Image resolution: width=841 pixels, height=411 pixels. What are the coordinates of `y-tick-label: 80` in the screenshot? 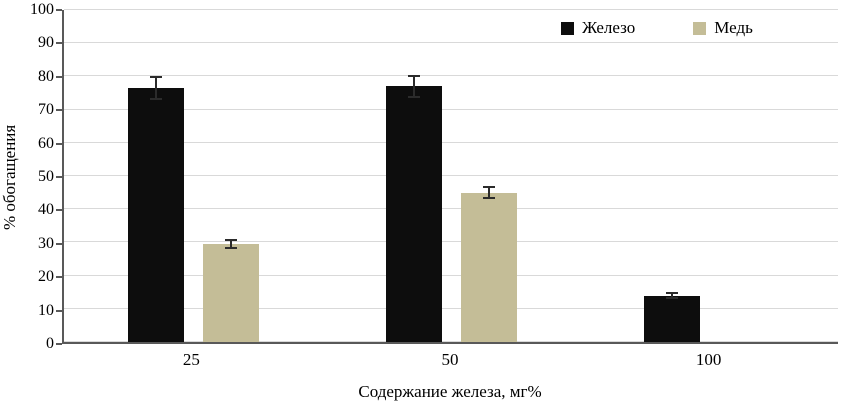 It's located at (46, 76).